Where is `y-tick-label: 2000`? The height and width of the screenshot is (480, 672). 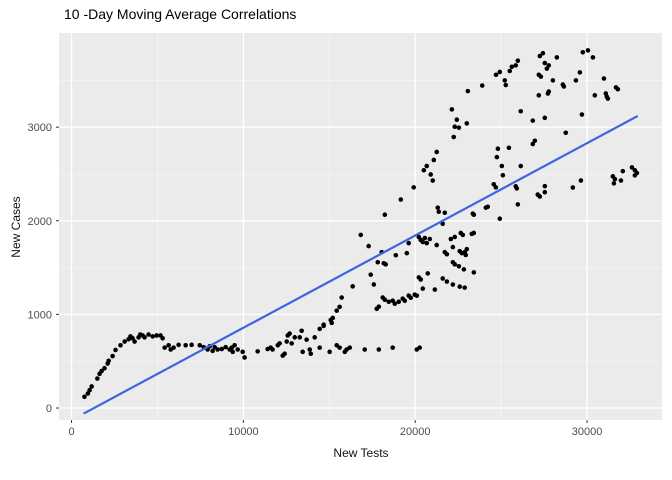
y-tick-label: 2000 is located at coordinates (40, 222).